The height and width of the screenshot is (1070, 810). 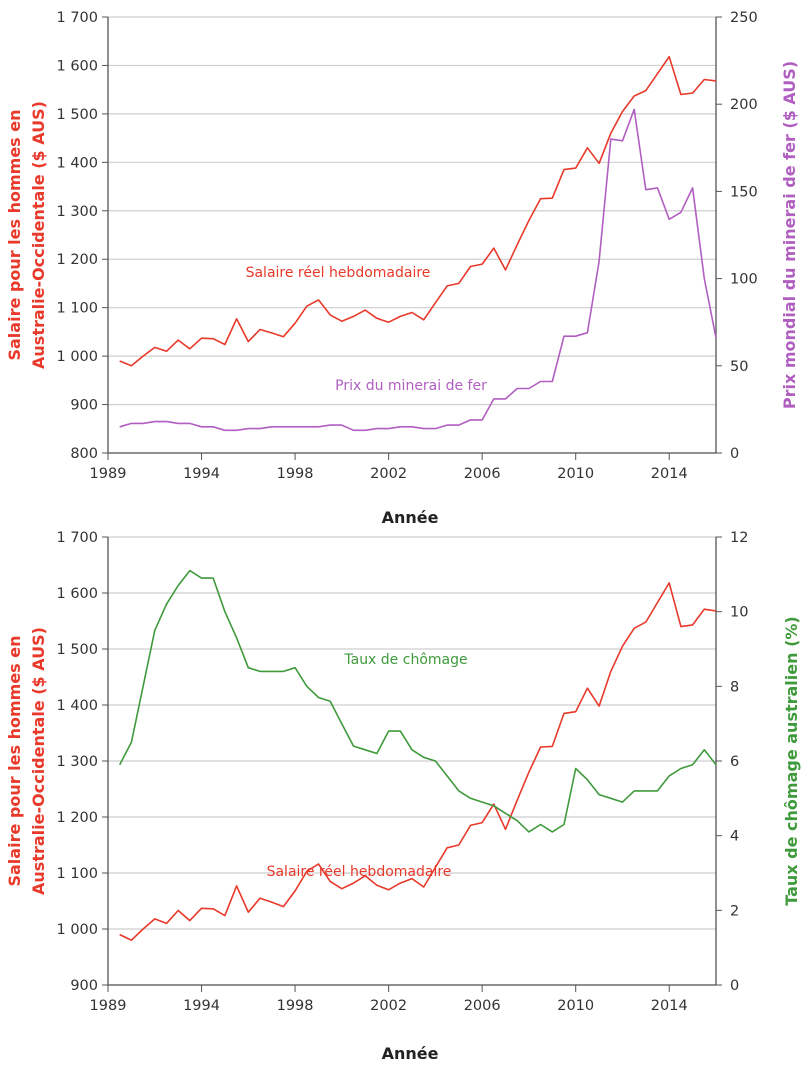 I want to click on y-tick-label-right: 12, so click(x=739, y=538).